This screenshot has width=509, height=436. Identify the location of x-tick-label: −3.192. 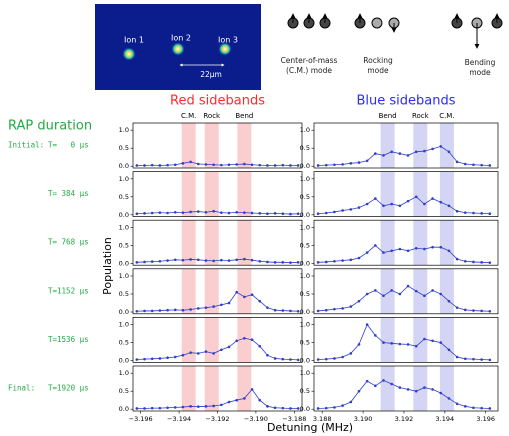
(217, 419).